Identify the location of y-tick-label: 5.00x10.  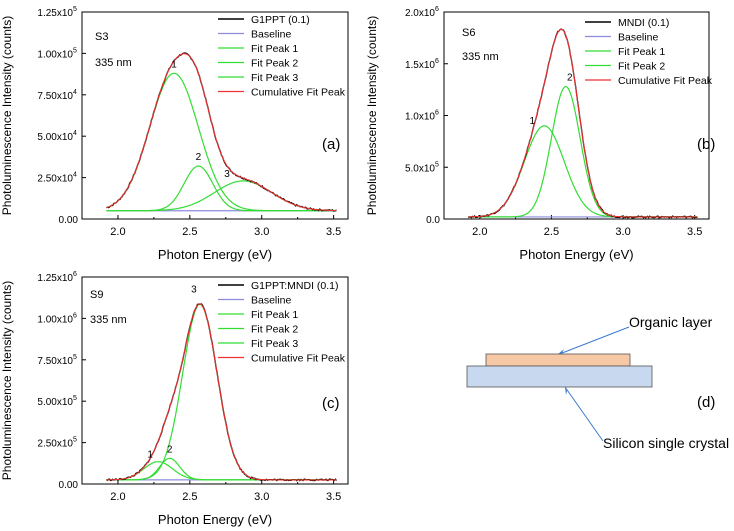
(55, 137).